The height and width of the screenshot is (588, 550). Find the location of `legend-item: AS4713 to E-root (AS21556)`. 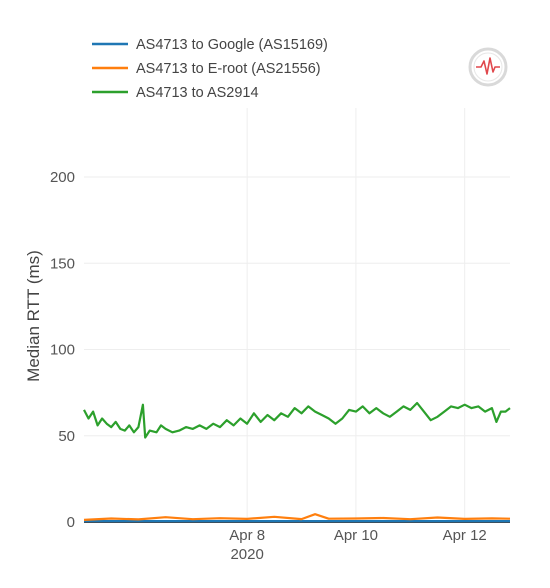

legend-item: AS4713 to E-root (AS21556) is located at coordinates (206, 69).